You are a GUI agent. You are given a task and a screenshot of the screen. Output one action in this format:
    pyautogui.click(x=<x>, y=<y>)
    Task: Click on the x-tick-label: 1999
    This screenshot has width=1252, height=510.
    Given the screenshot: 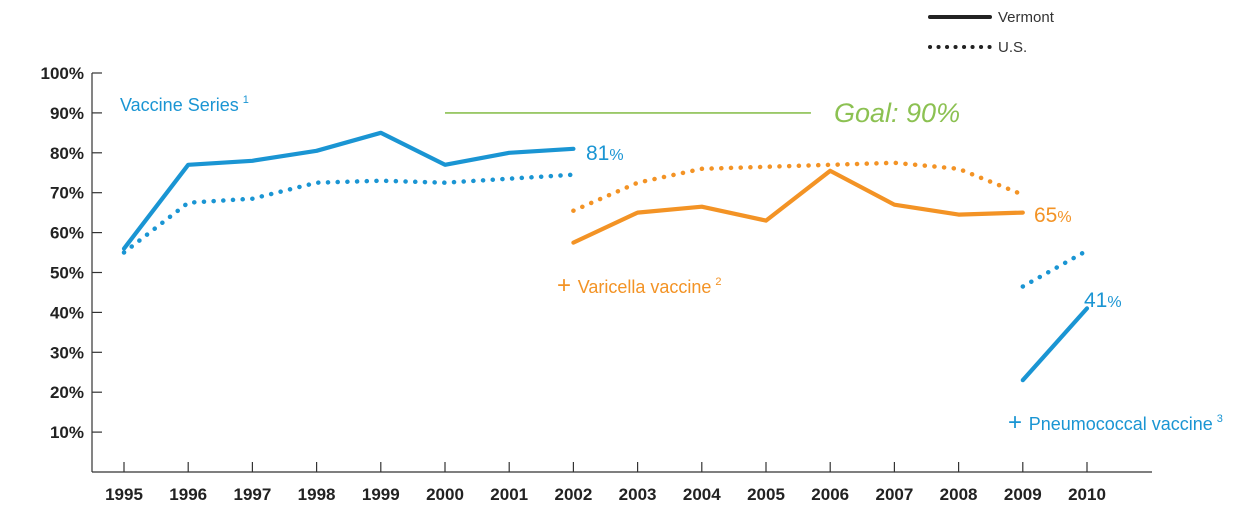 What is the action you would take?
    pyautogui.click(x=381, y=494)
    